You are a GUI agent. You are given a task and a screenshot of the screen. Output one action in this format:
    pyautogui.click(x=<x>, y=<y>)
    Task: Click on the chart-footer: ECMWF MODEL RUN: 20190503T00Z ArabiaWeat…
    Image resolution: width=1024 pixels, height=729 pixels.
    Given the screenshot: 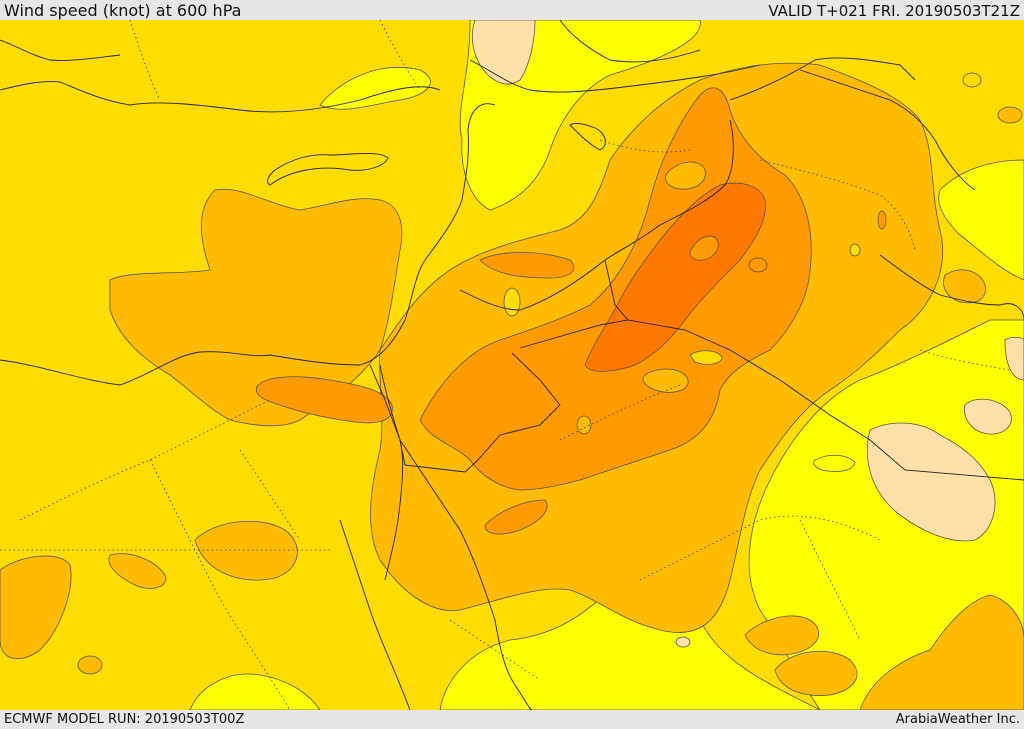 What is the action you would take?
    pyautogui.click(x=512, y=719)
    